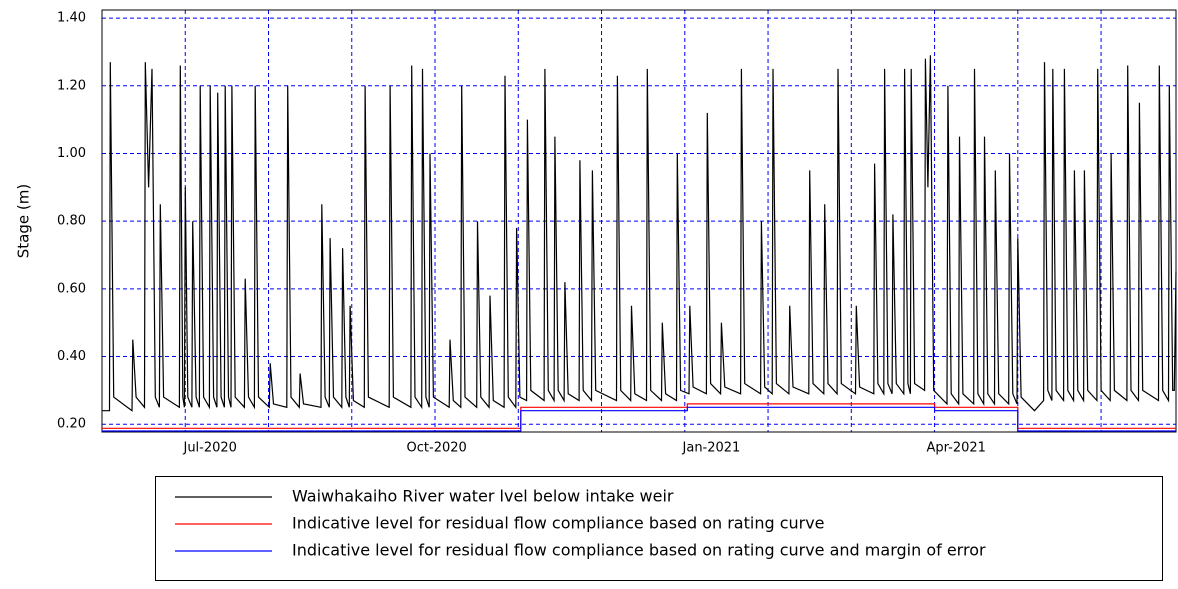 This screenshot has height=589, width=1178. I want to click on y-tick-label: 1.00, so click(71, 153).